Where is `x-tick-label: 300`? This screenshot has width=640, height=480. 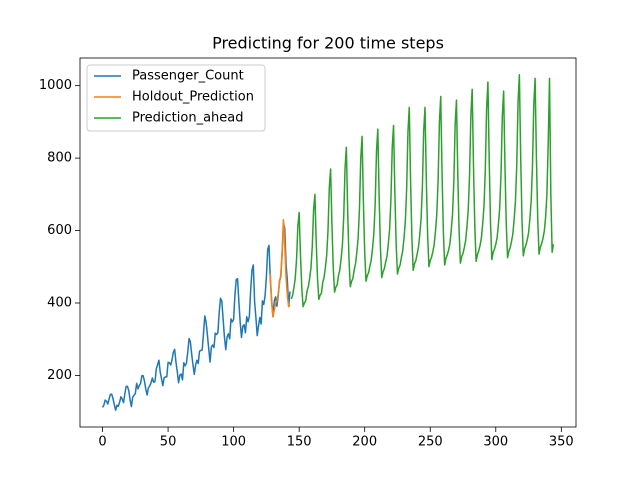
x-tick-label: 300 is located at coordinates (495, 442).